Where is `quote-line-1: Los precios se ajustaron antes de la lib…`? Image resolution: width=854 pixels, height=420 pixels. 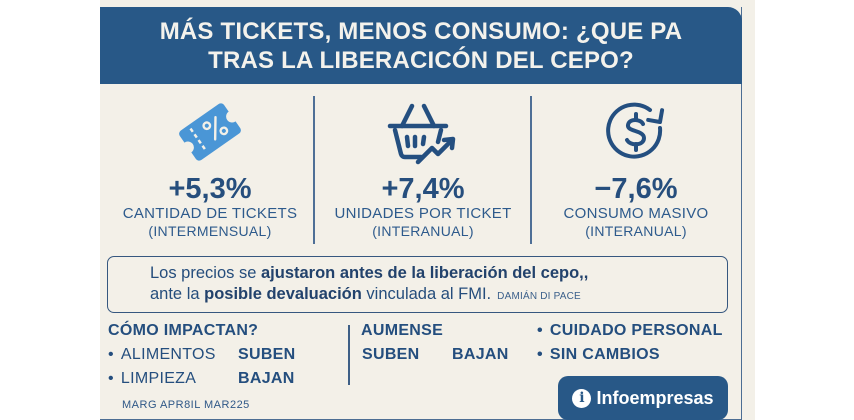
quote-line-1: Los precios se ajustaron antes de la lib… is located at coordinates (438, 273).